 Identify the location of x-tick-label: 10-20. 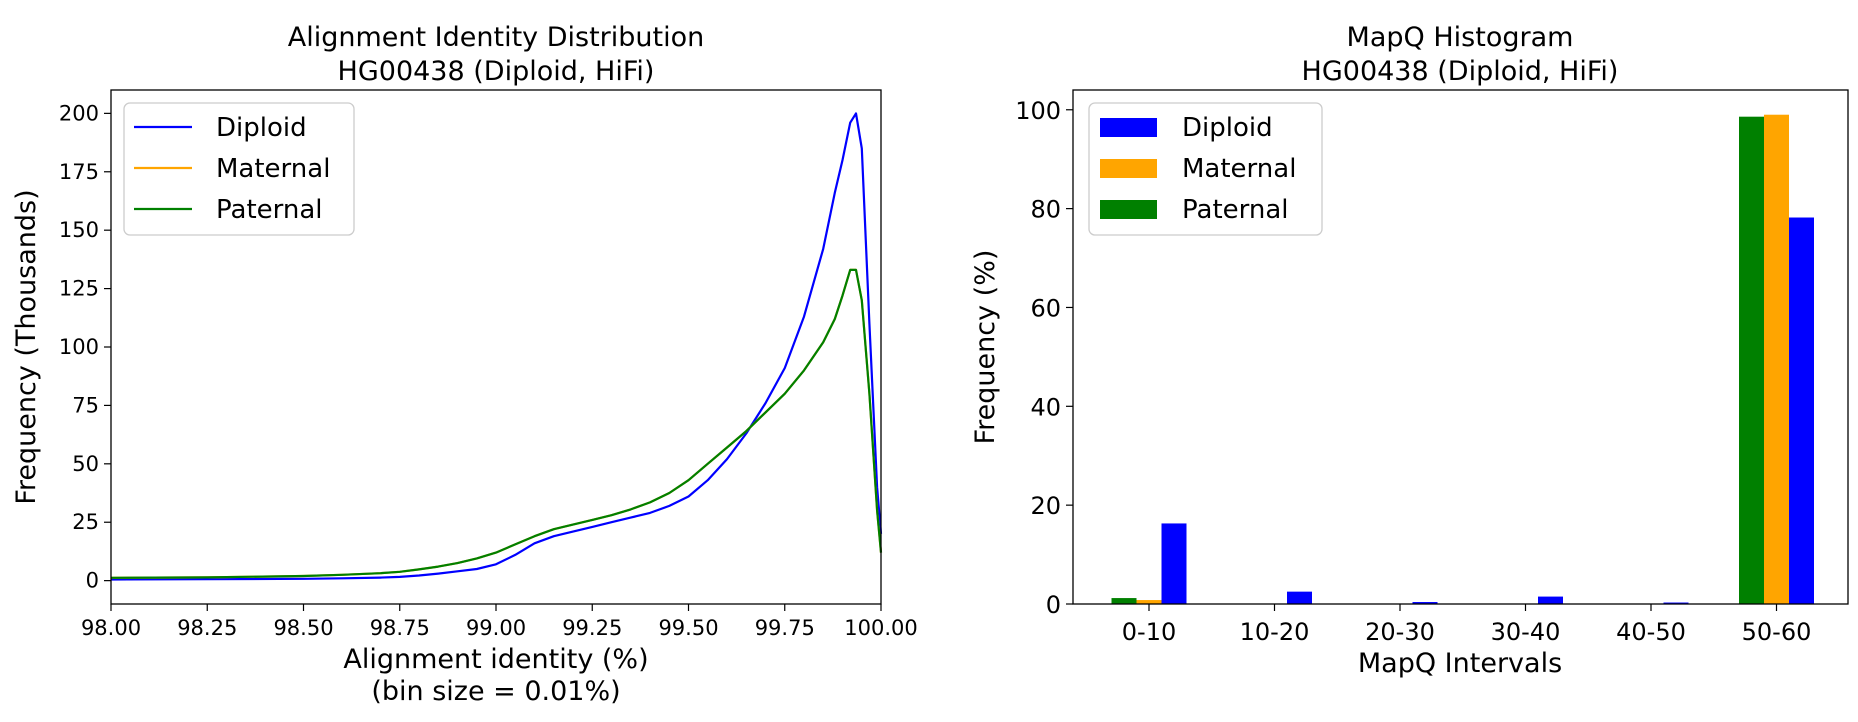
(1275, 632).